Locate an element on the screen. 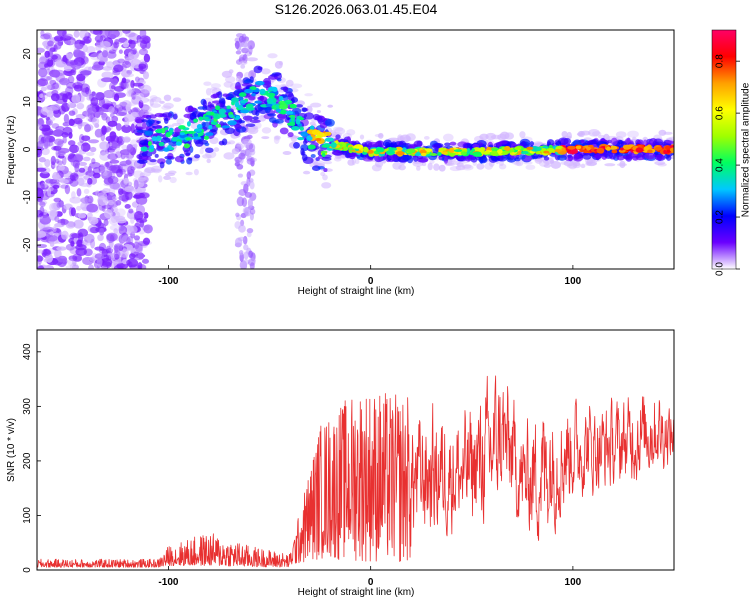 This screenshot has width=750, height=600. y-tick-label: 10 is located at coordinates (27, 102).